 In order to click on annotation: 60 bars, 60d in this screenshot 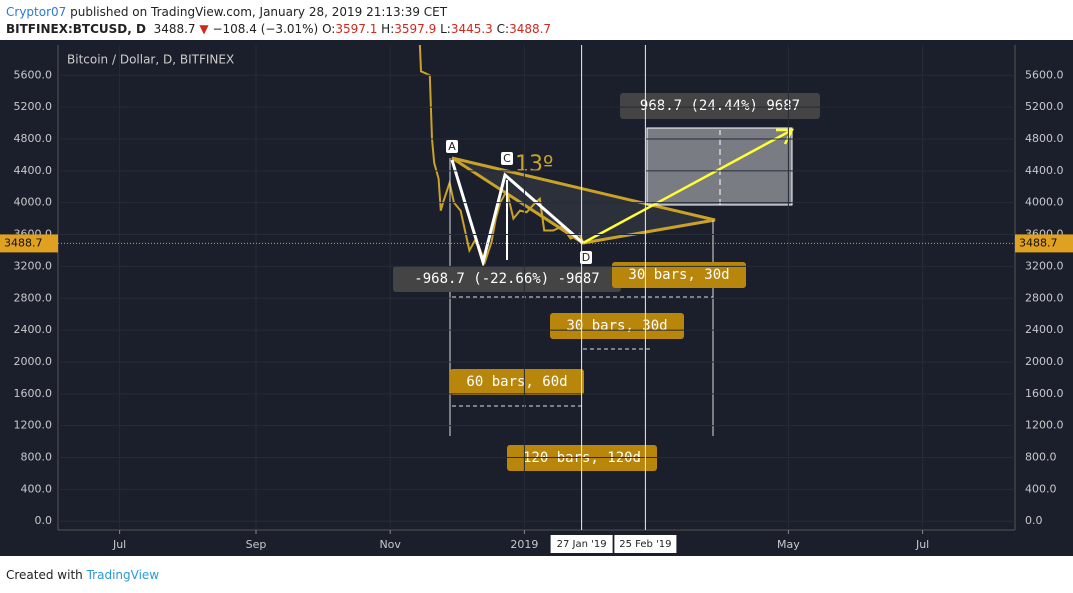, I will do `click(516, 382)`.